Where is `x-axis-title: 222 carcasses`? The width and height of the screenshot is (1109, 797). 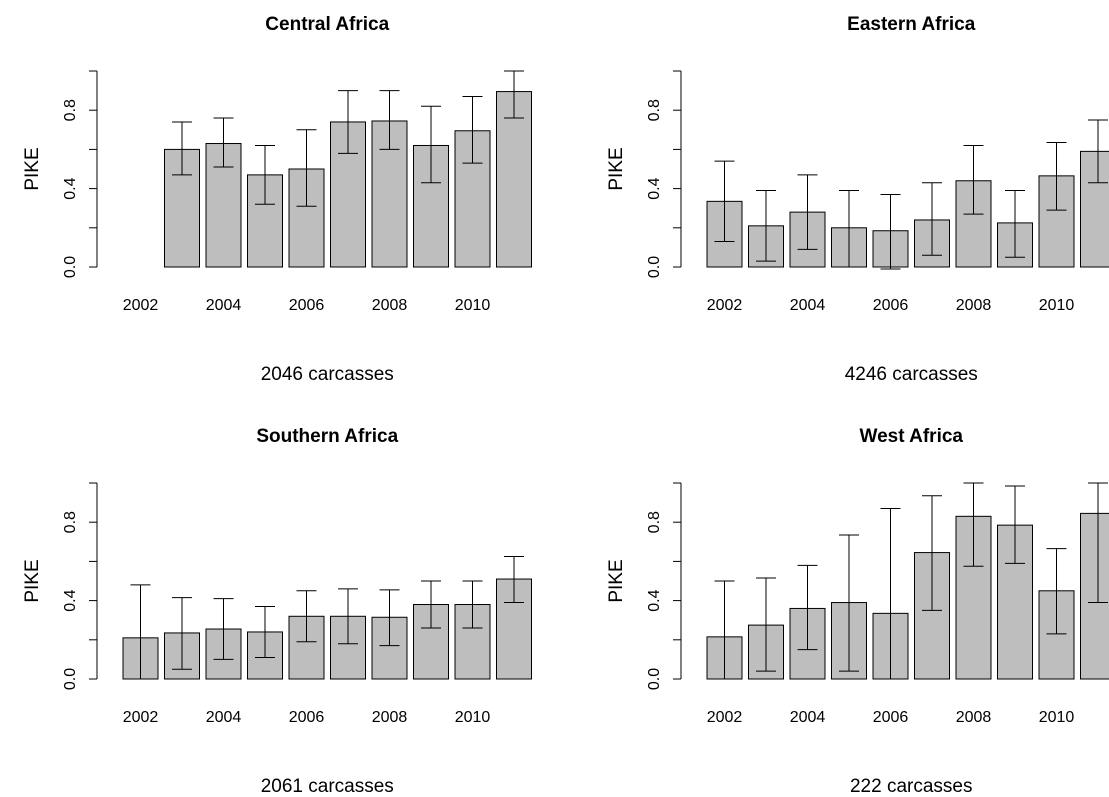 x-axis-title: 222 carcasses is located at coordinates (911, 786).